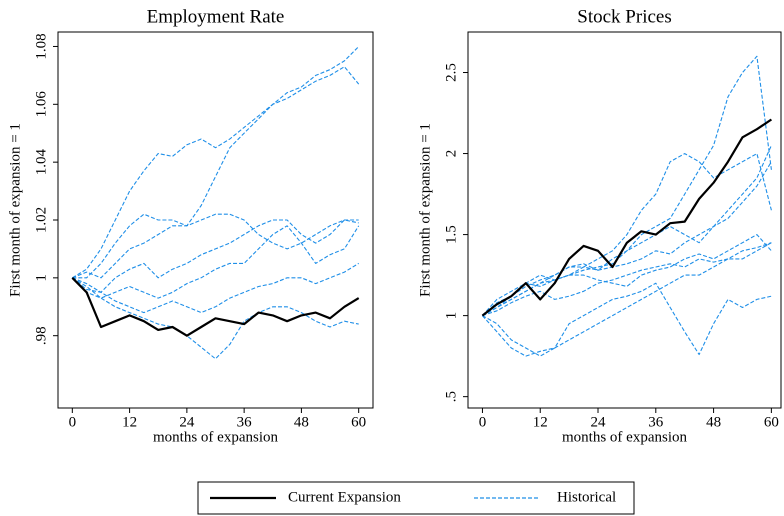 The image size is (784, 516). I want to click on legend-label: Historical, so click(586, 497).